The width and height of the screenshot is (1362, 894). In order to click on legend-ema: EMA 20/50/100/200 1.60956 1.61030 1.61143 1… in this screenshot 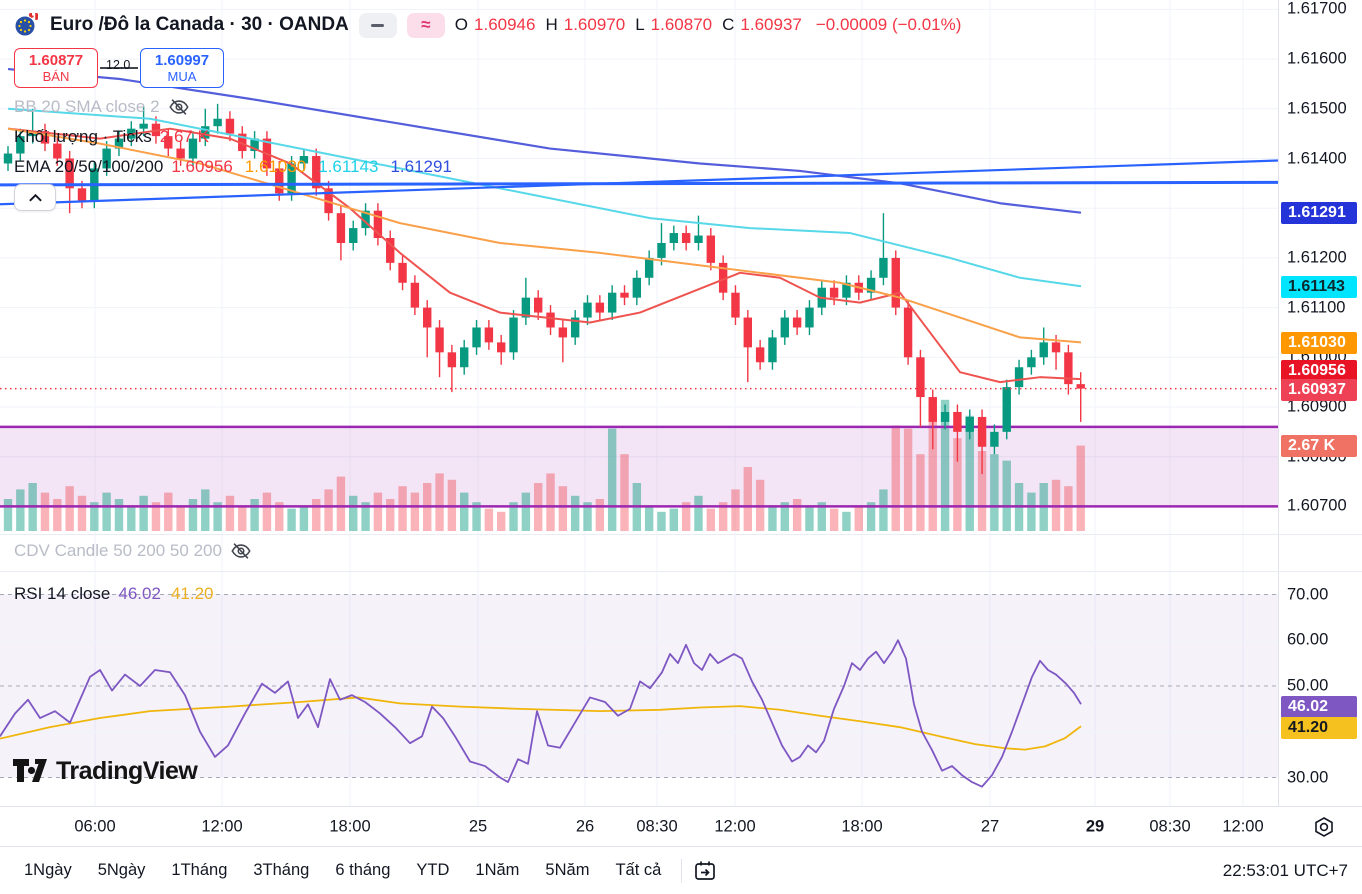, I will do `click(233, 167)`.